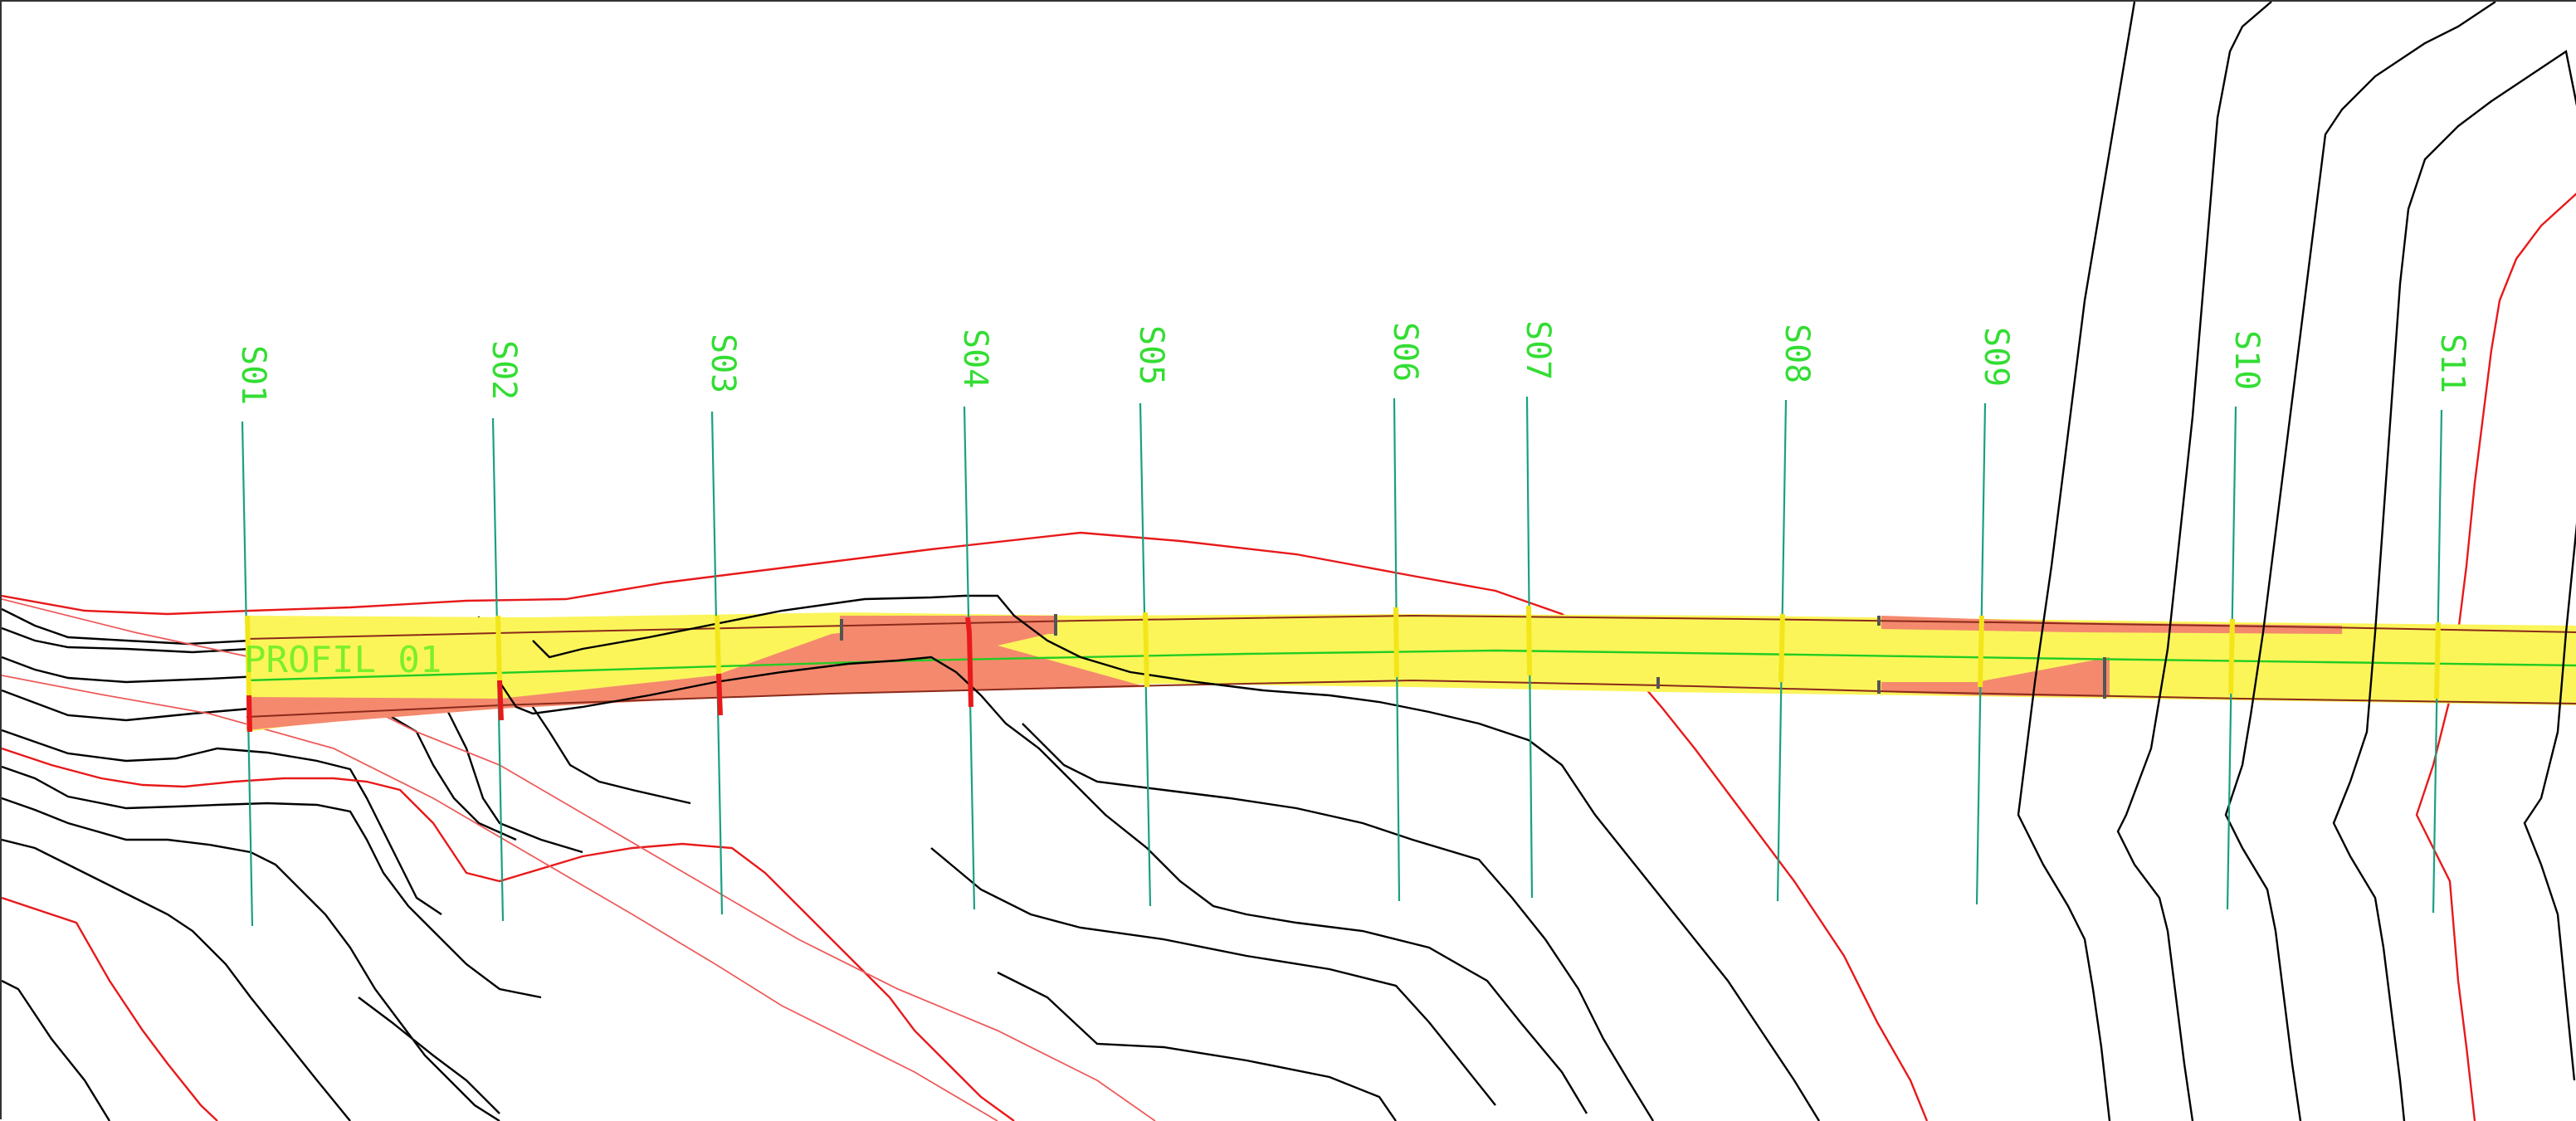  Describe the element at coordinates (1411, 665) in the screenshot. I see `profile-centerline` at that location.